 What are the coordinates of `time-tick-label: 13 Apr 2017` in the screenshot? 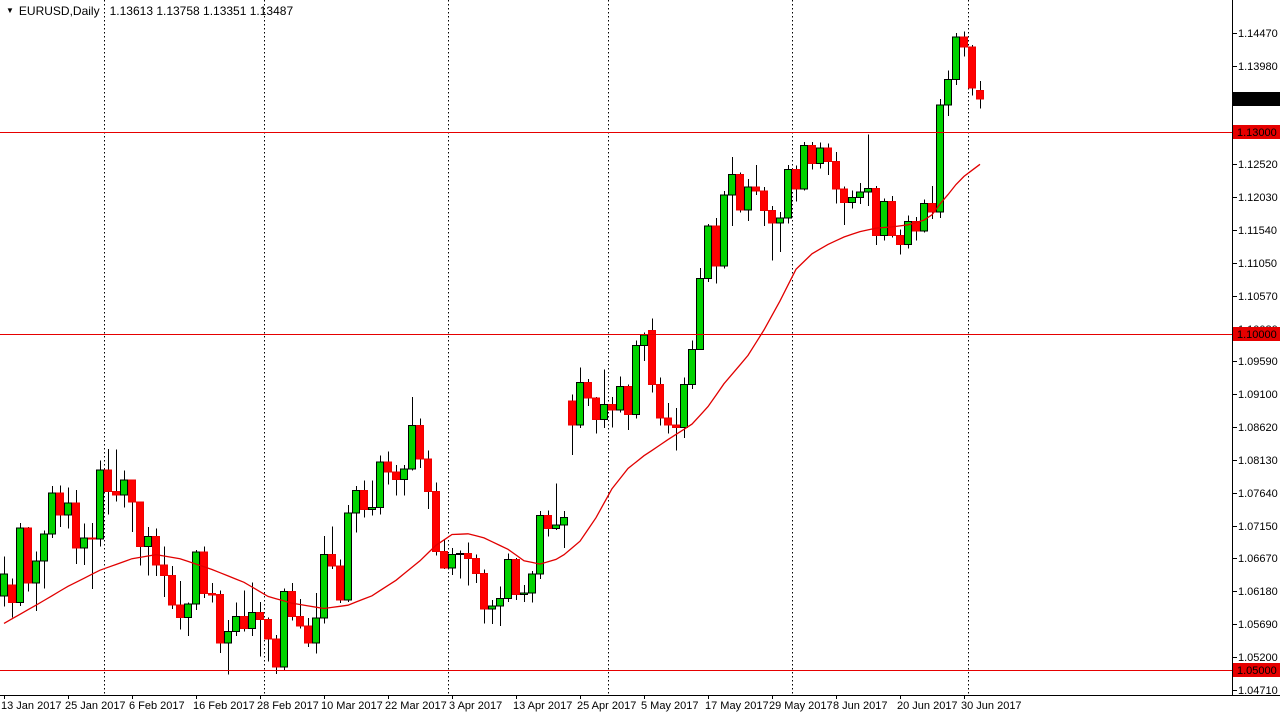 It's located at (542, 706).